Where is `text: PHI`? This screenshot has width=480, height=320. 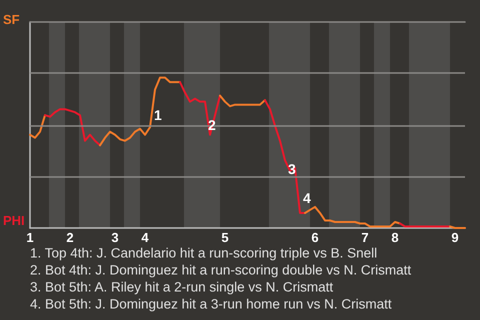
text: PHI is located at coordinates (14, 220).